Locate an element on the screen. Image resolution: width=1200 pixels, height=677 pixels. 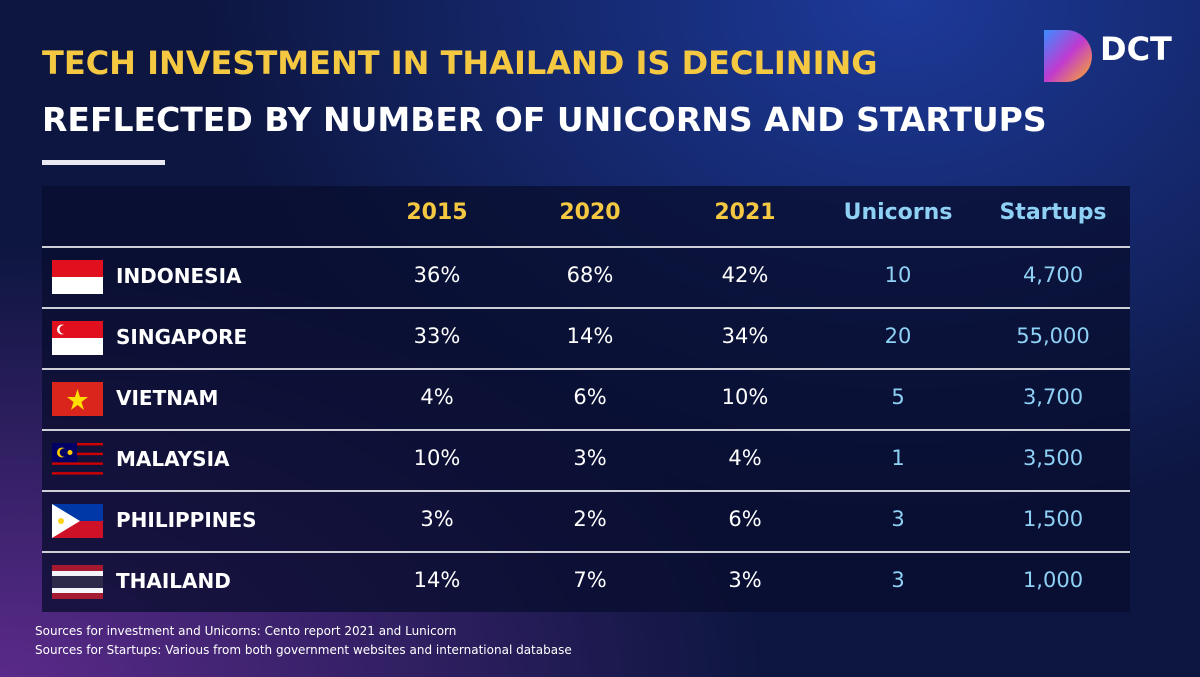
table-cell: 2% is located at coordinates (590, 519).